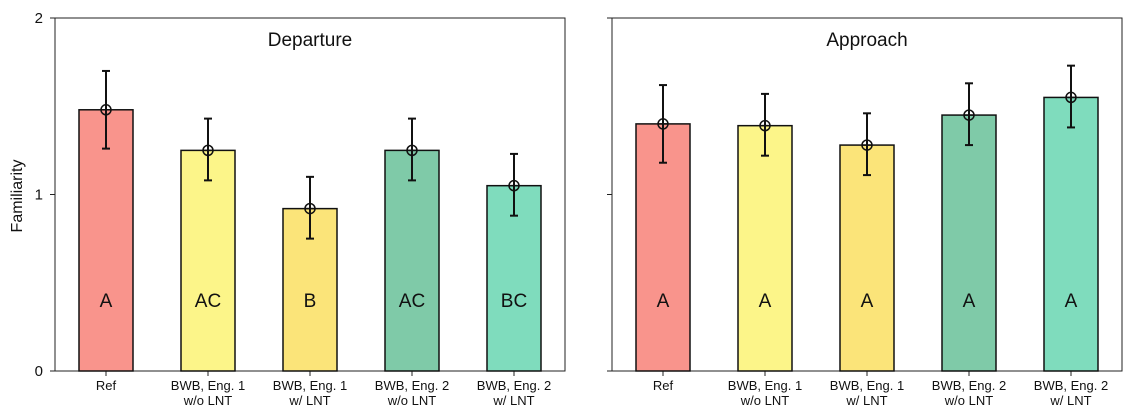  What do you see at coordinates (17, 196) in the screenshot?
I see `y-axis-label: Familiarity` at bounding box center [17, 196].